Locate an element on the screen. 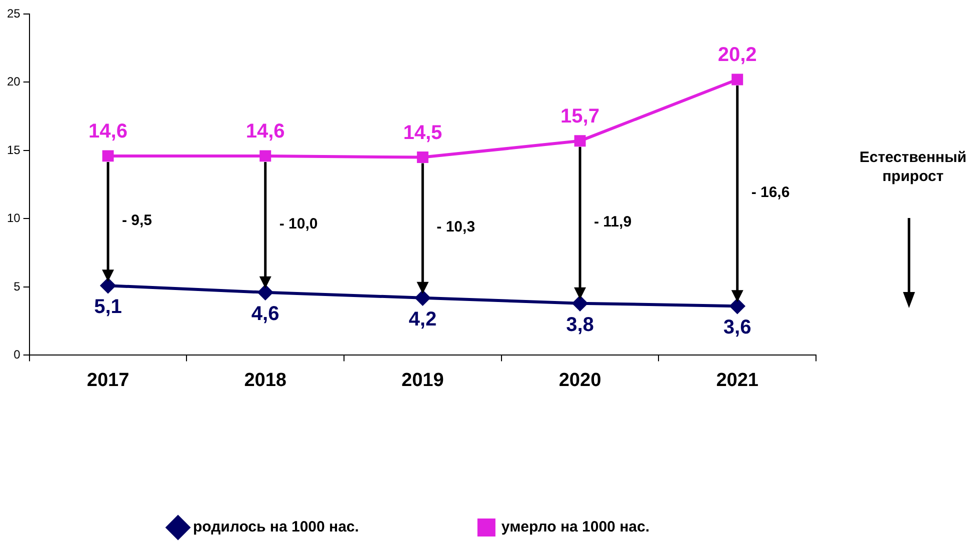 The width and height of the screenshot is (976, 551). annotation: - 10,0 is located at coordinates (298, 223).